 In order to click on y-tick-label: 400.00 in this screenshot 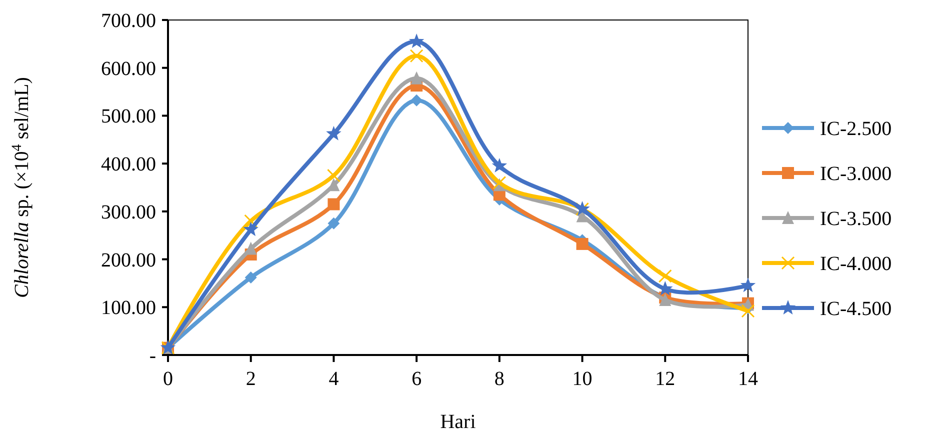, I will do `click(128, 165)`.